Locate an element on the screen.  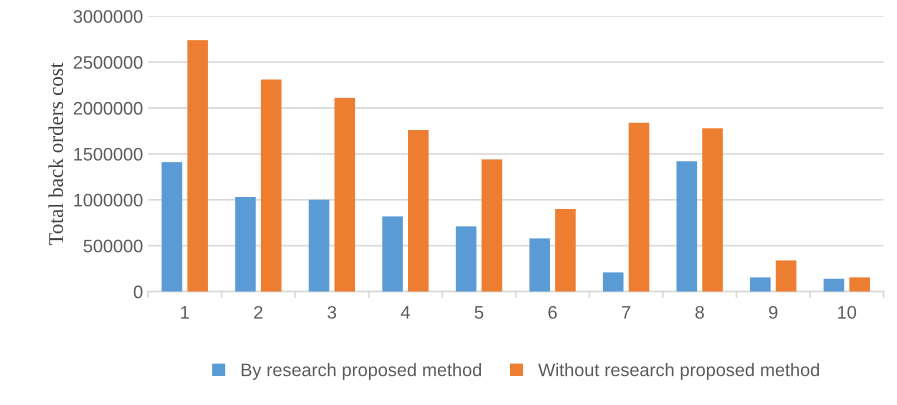
x-tick-label: 1 is located at coordinates (185, 312).